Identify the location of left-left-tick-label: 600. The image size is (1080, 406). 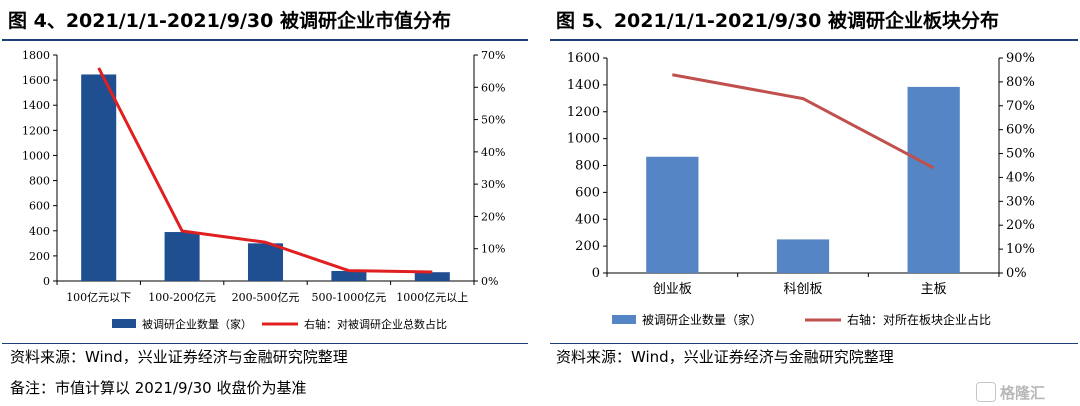
(39, 206).